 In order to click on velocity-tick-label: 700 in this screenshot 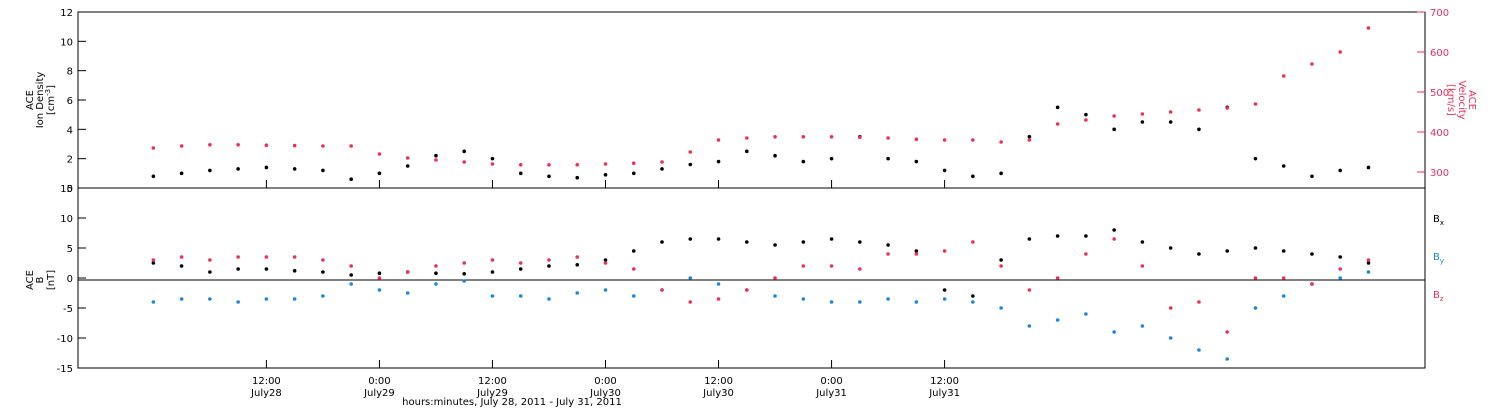, I will do `click(1439, 13)`.